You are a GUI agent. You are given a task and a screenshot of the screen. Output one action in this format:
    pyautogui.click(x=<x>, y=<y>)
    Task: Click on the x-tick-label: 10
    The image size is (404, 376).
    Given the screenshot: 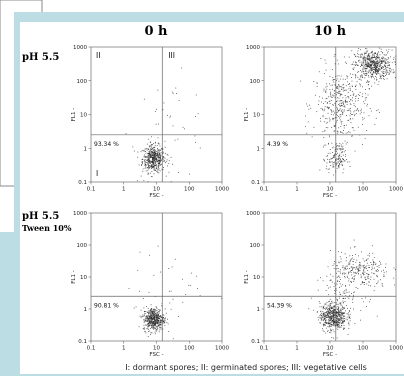 What is the action you would take?
    pyautogui.click(x=330, y=190)
    